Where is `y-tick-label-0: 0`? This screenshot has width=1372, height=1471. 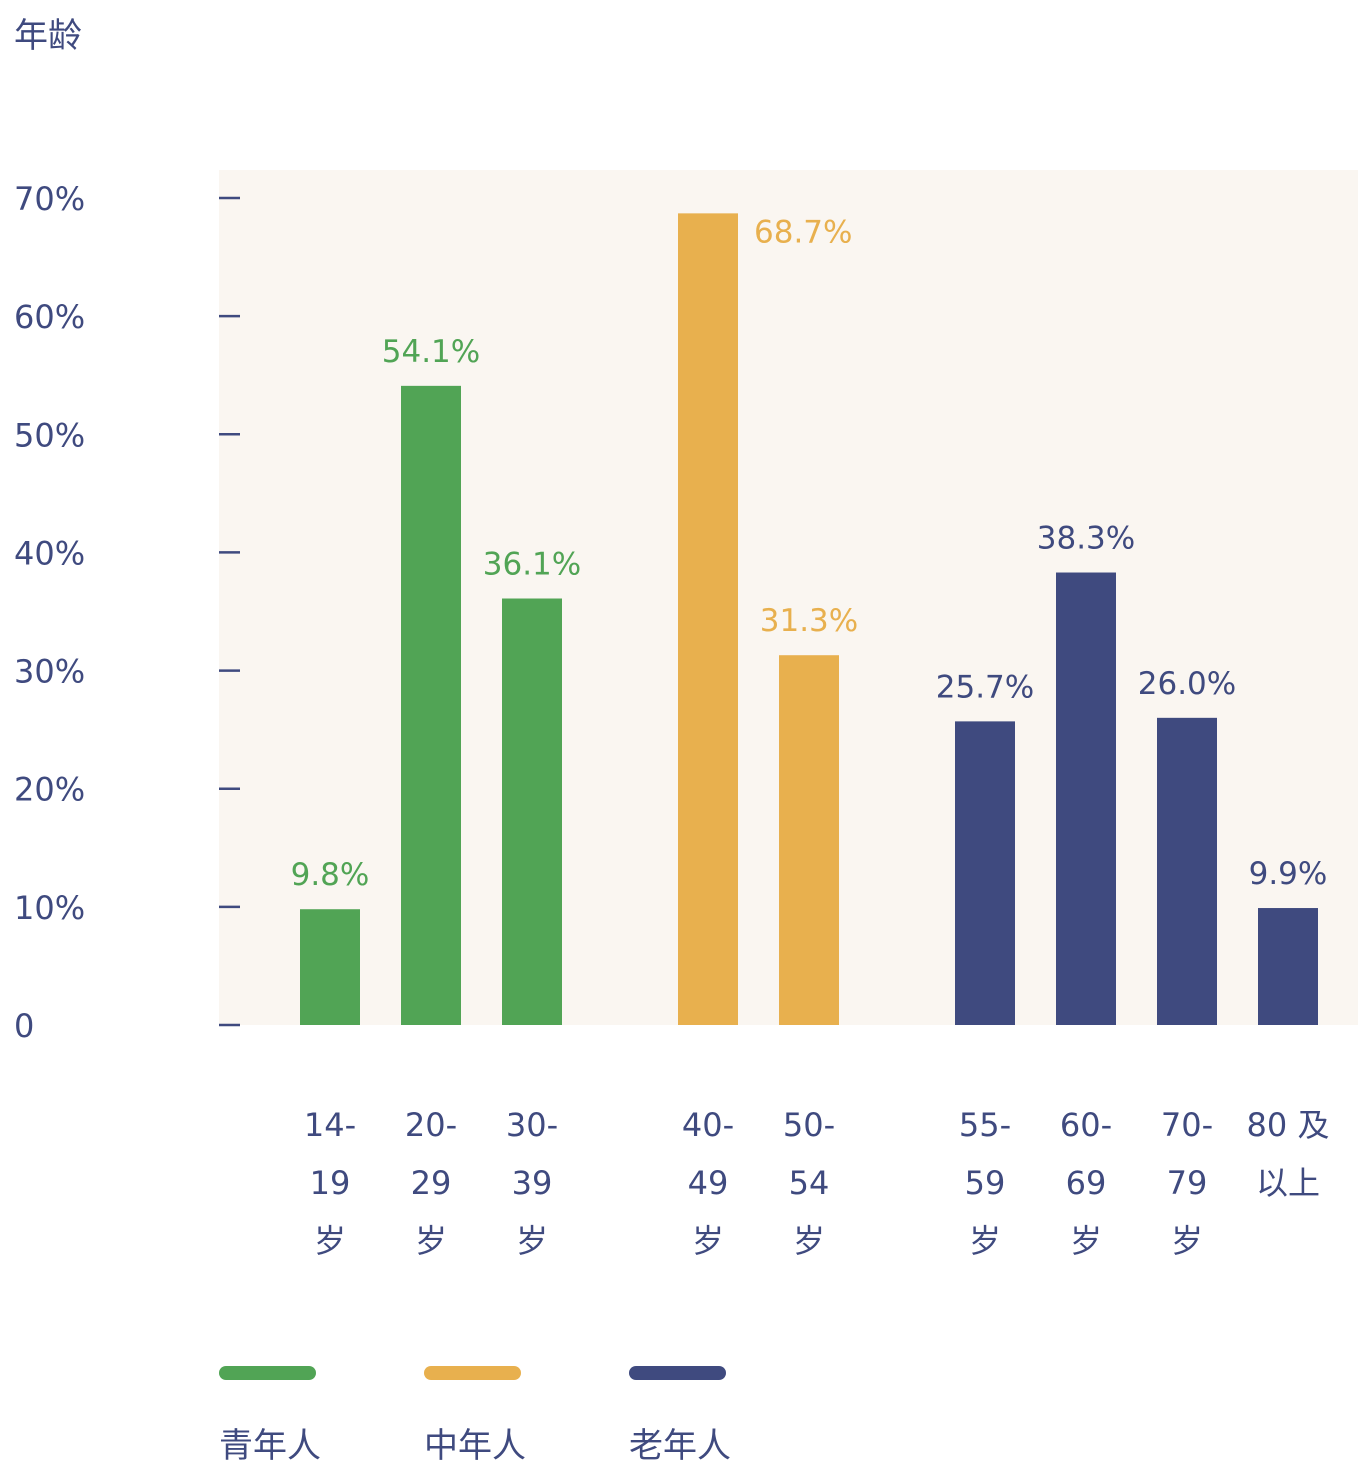 y-tick-label-0: 0 is located at coordinates (24, 1026).